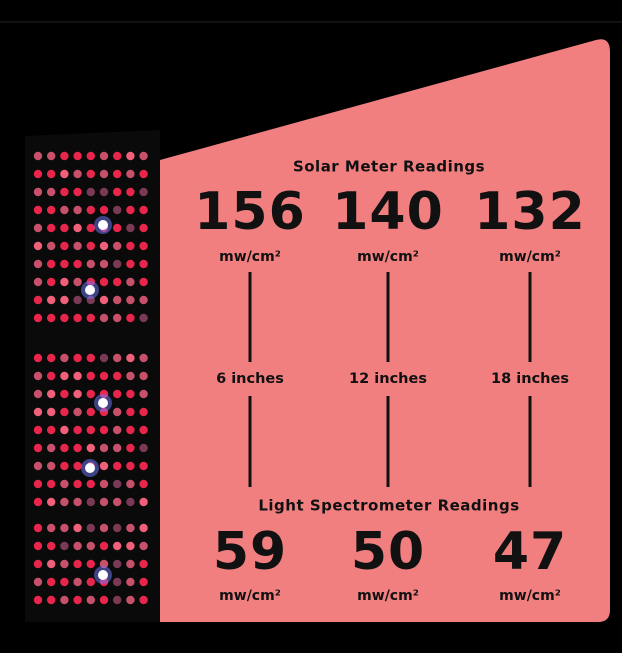 Image resolution: width=622 pixels, height=653 pixels. Describe the element at coordinates (388, 379) in the screenshot. I see `distance-label: 12 inches` at that location.